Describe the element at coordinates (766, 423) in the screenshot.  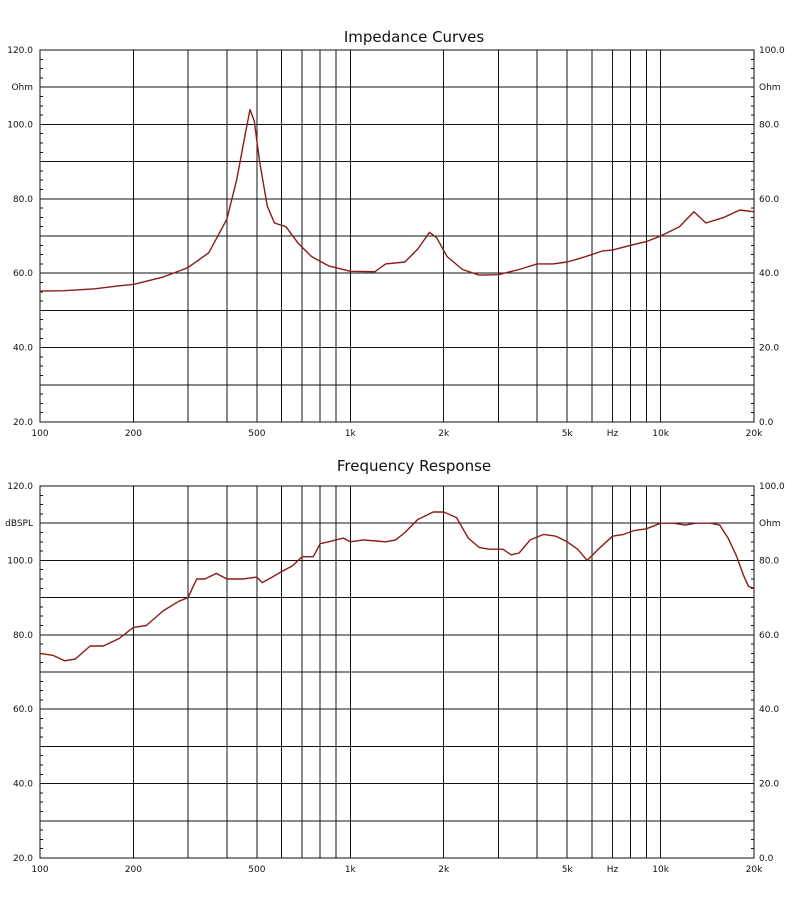
I see `chart-0-right-tick-label: 0.0` at that location.